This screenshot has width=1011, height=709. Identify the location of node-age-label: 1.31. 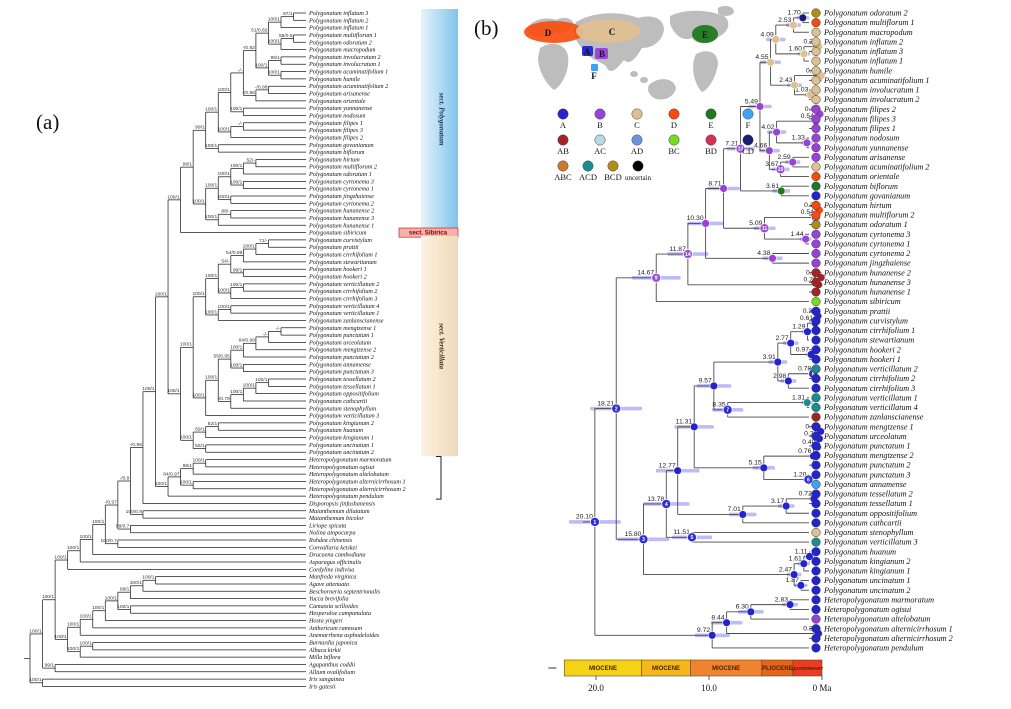
(798, 397).